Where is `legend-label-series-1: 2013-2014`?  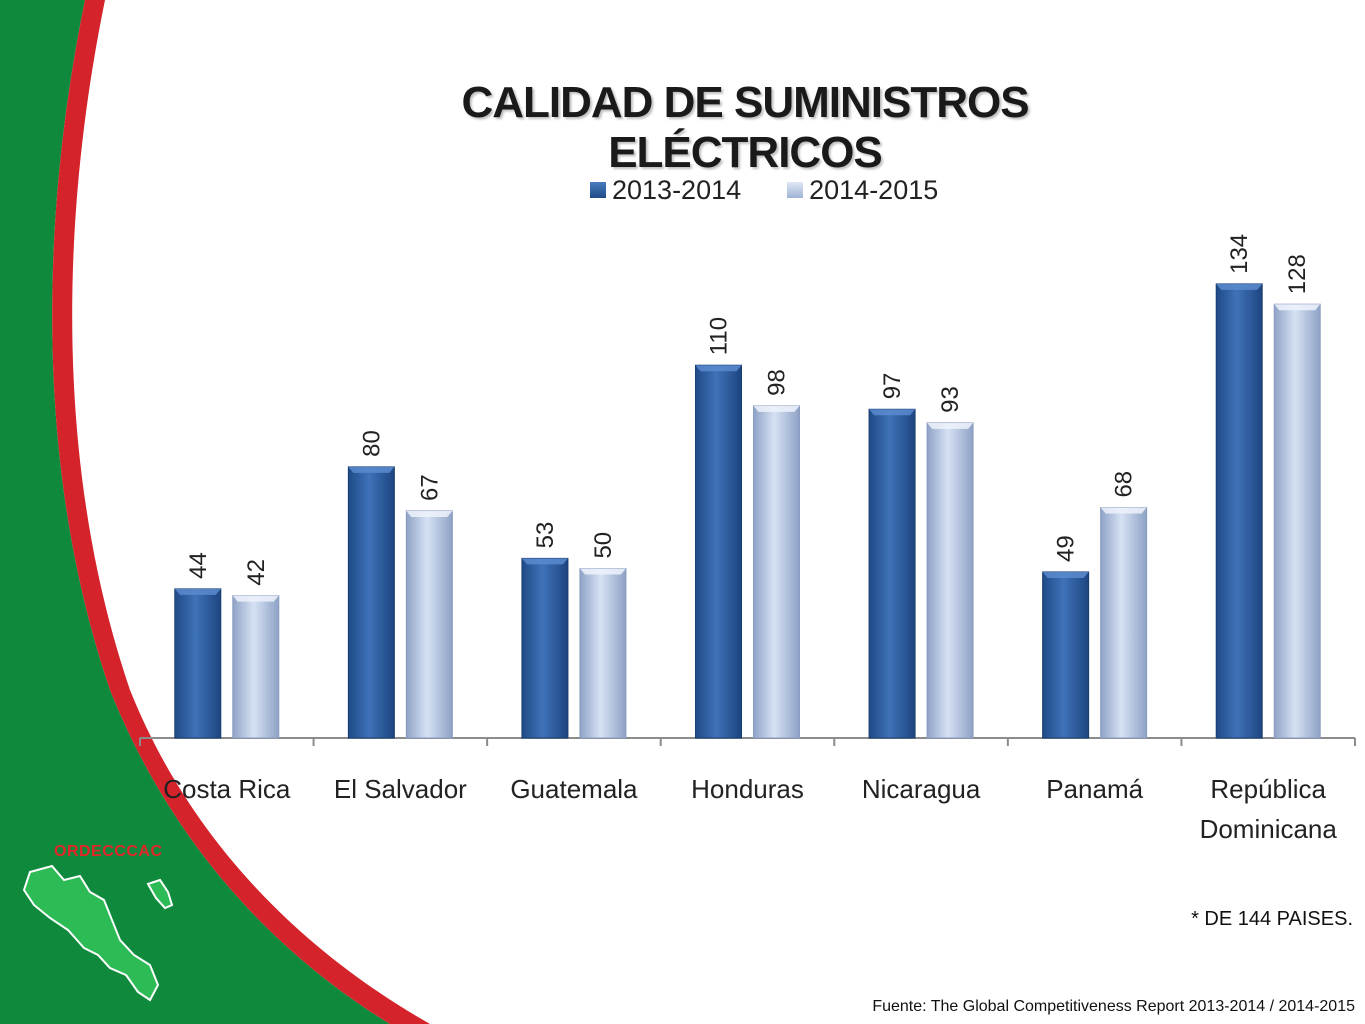 legend-label-series-1: 2013-2014 is located at coordinates (677, 189).